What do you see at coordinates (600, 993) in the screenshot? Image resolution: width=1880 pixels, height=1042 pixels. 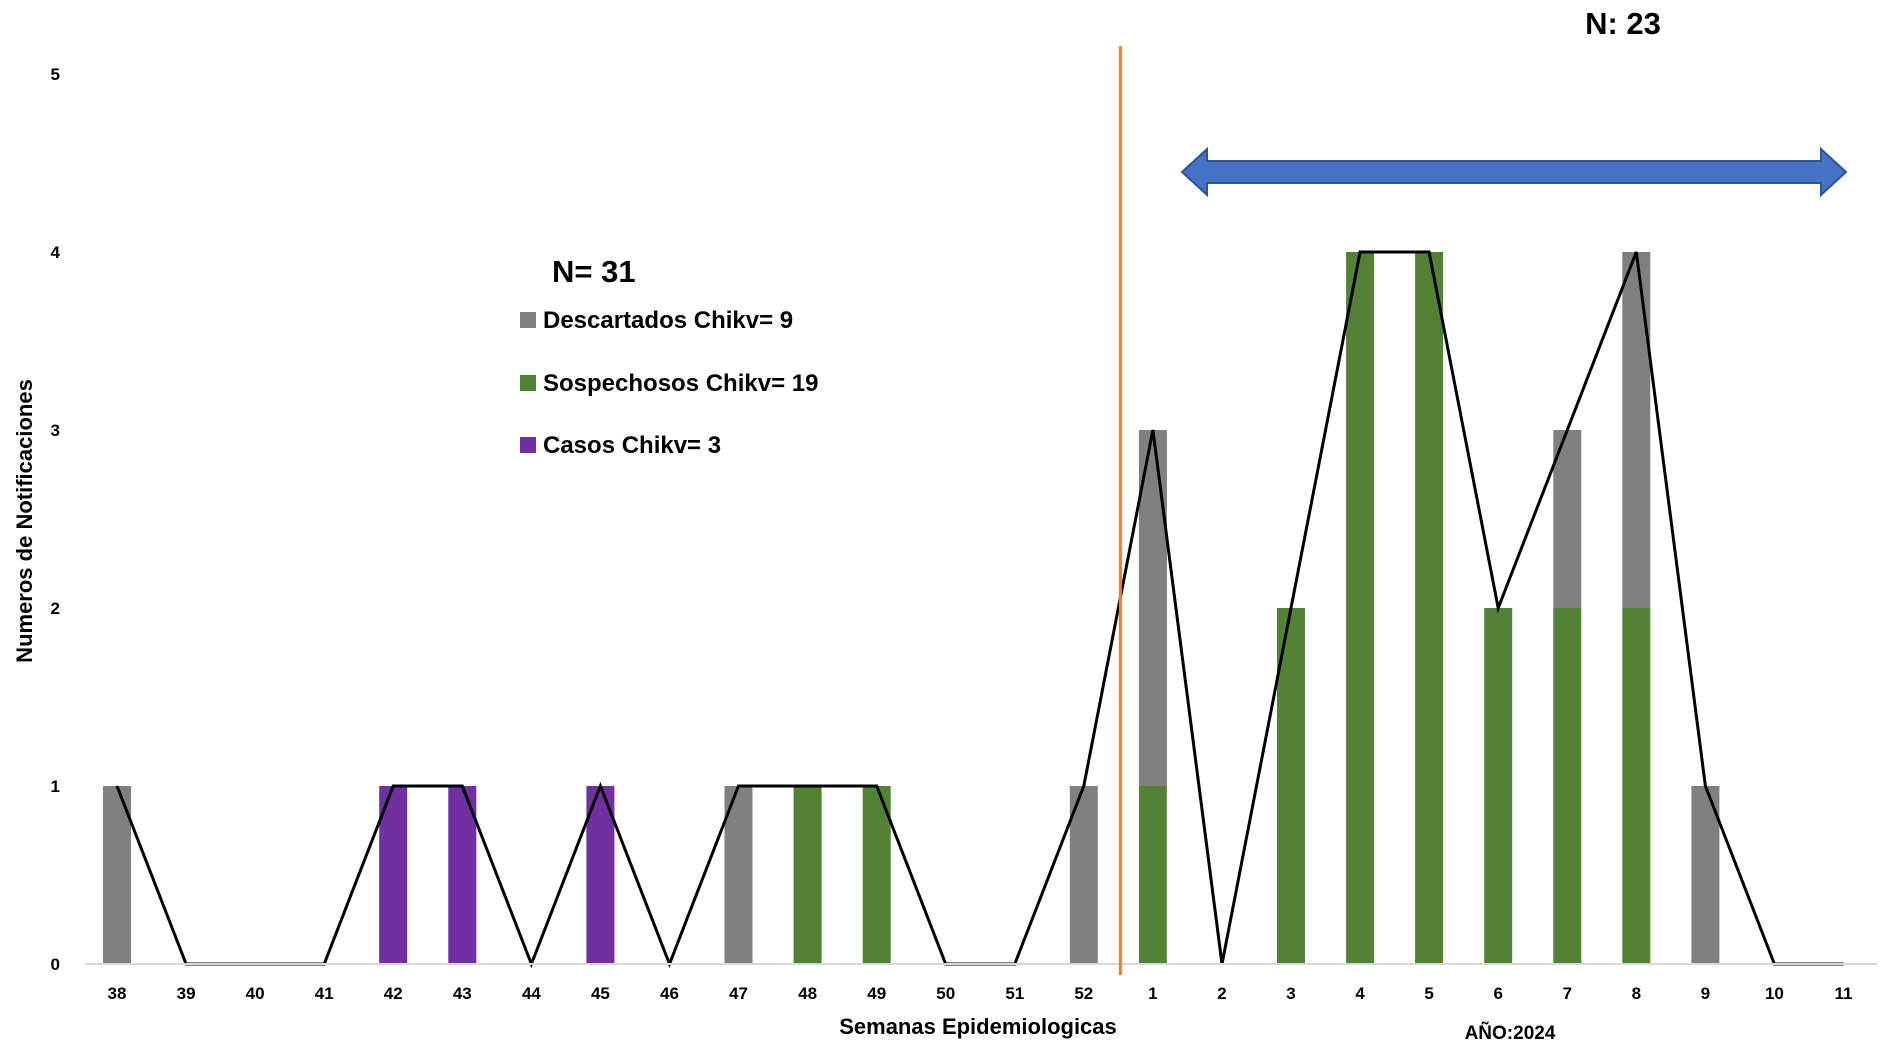 I see `x-tick-label: 45` at bounding box center [600, 993].